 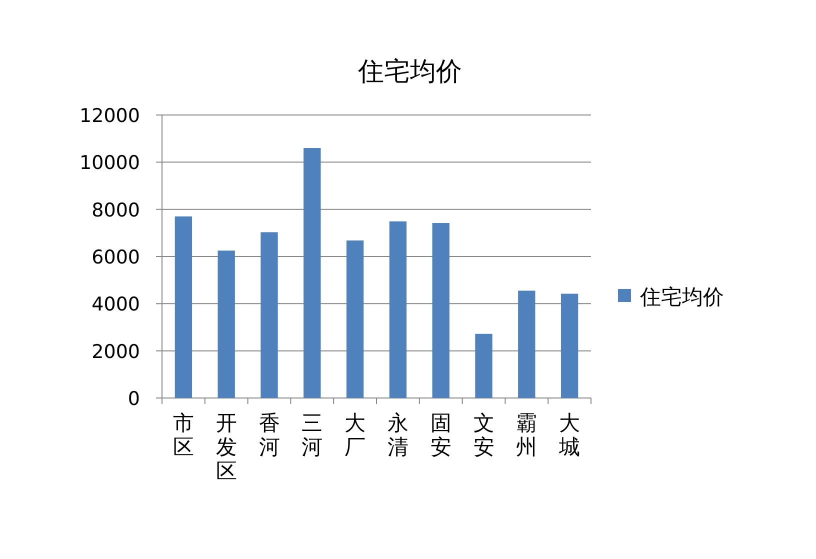 I want to click on x-tick-label: 永清, so click(x=397, y=435).